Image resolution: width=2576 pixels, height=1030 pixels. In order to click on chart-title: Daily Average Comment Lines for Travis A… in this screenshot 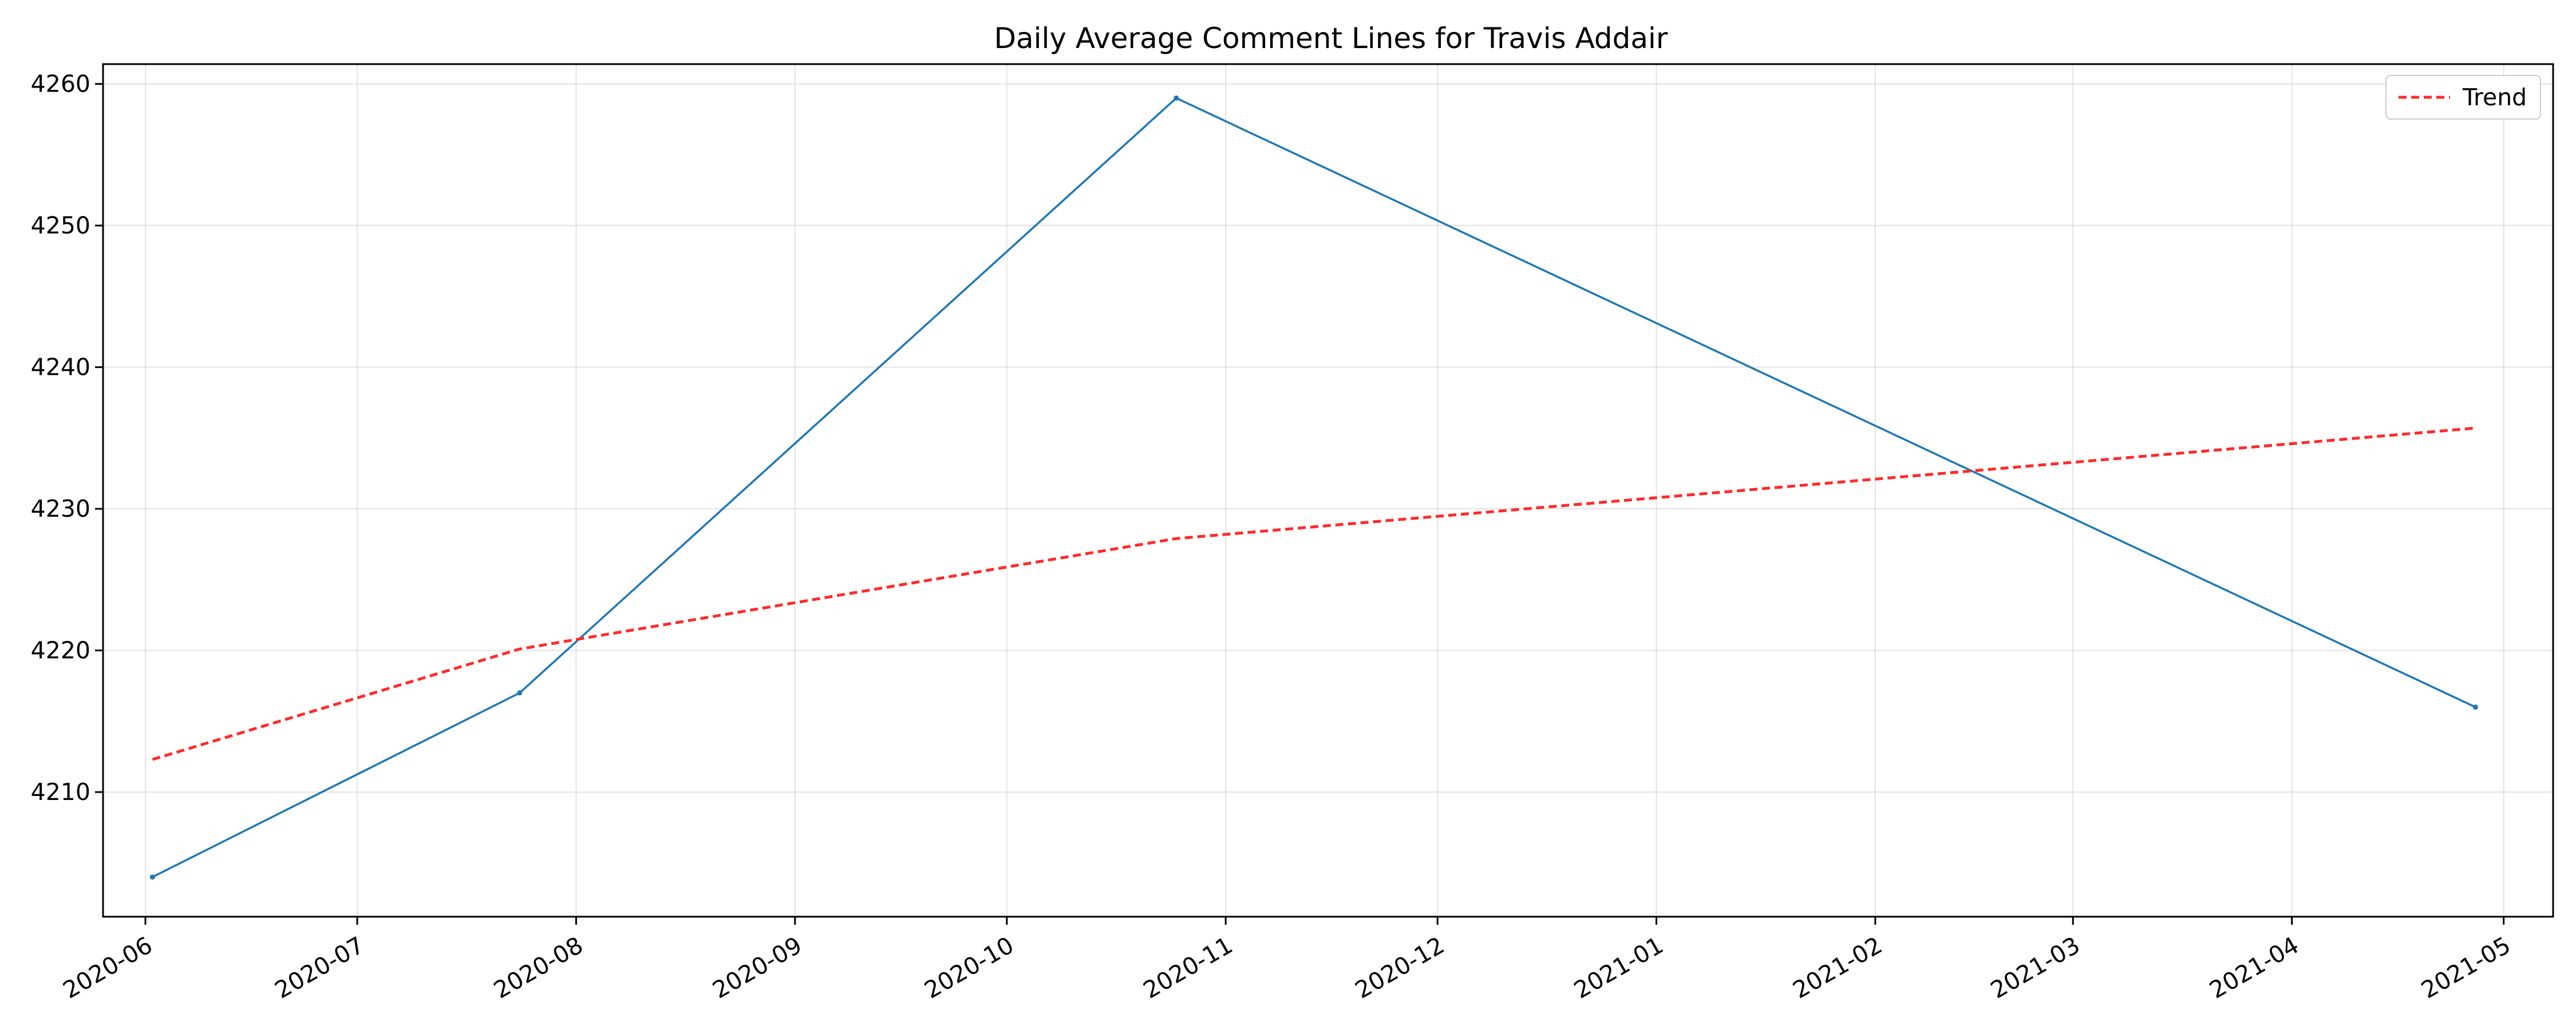, I will do `click(1331, 38)`.